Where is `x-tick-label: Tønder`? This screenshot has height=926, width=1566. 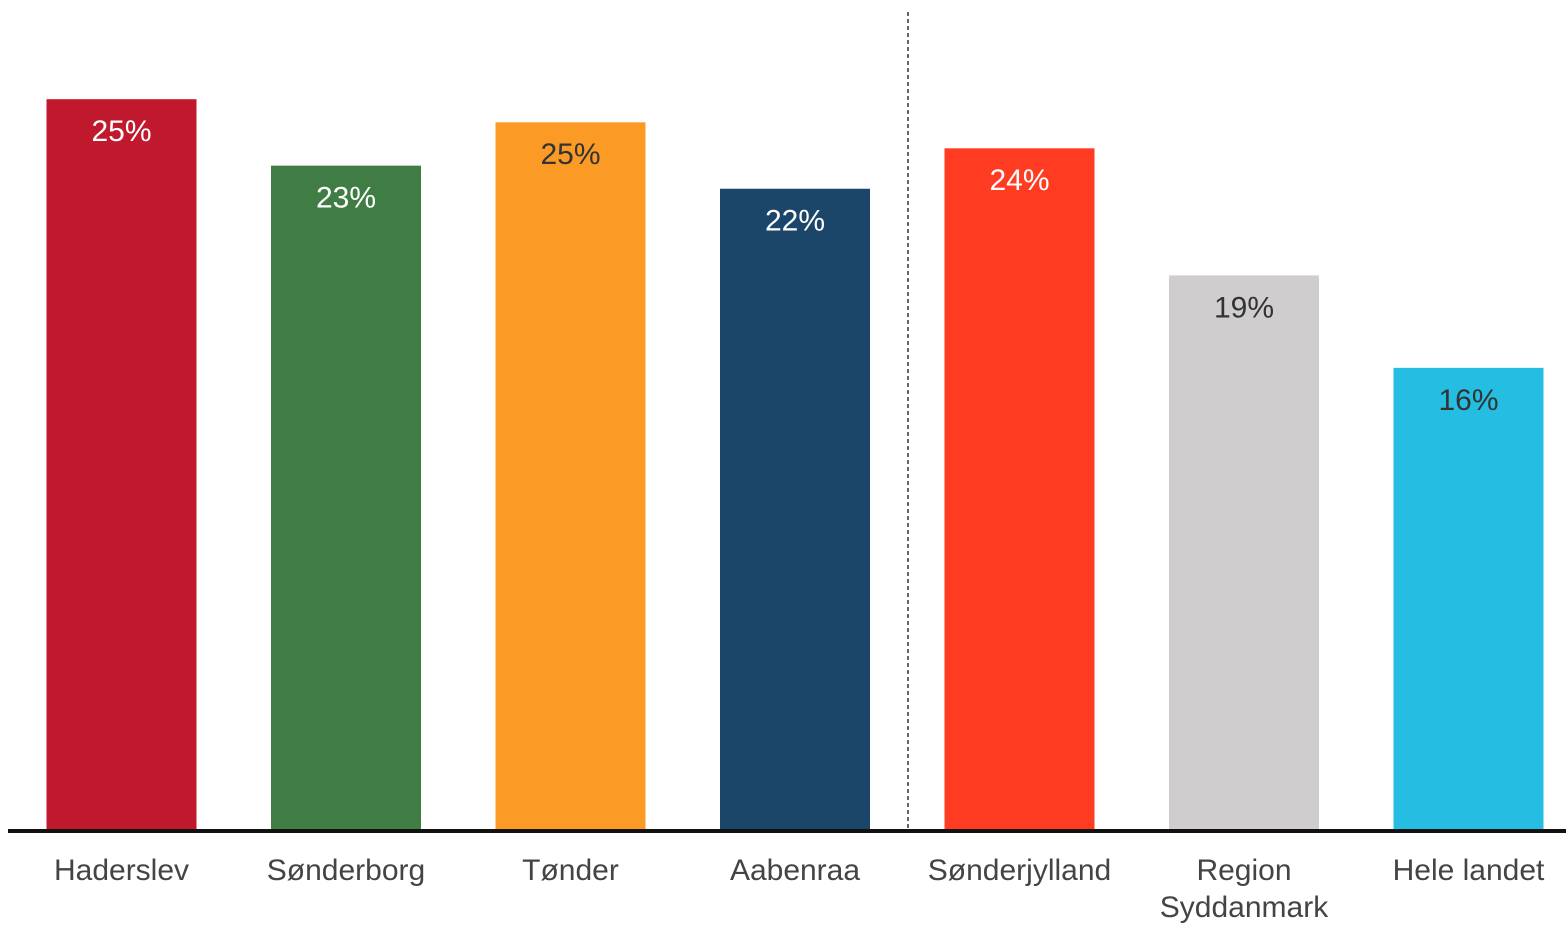 x-tick-label: Tønder is located at coordinates (570, 870).